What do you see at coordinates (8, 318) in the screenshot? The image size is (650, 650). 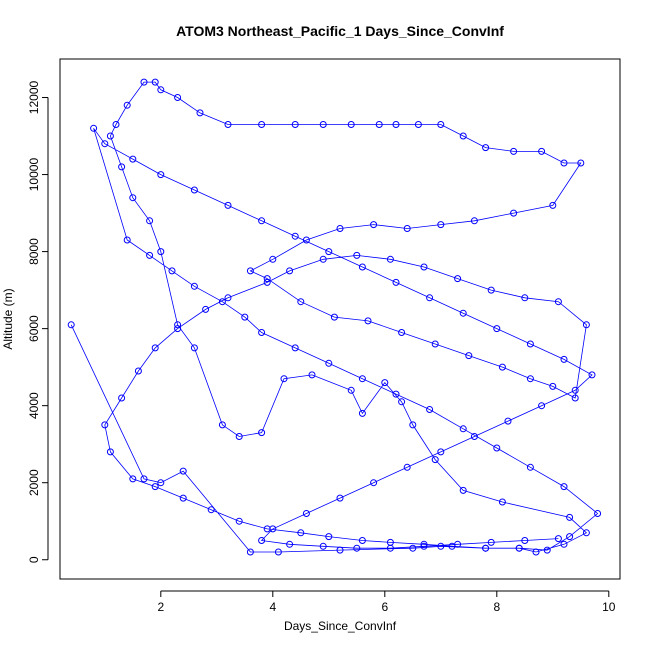 I see `y-axis-label: Altitude (m)` at bounding box center [8, 318].